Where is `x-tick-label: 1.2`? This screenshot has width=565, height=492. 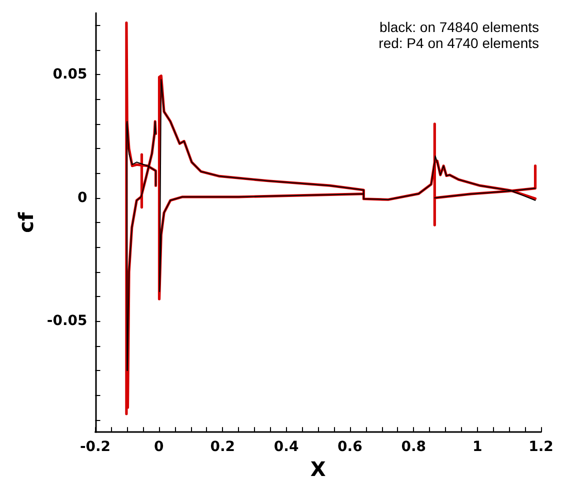
x-tick-label: 1.2 is located at coordinates (541, 447).